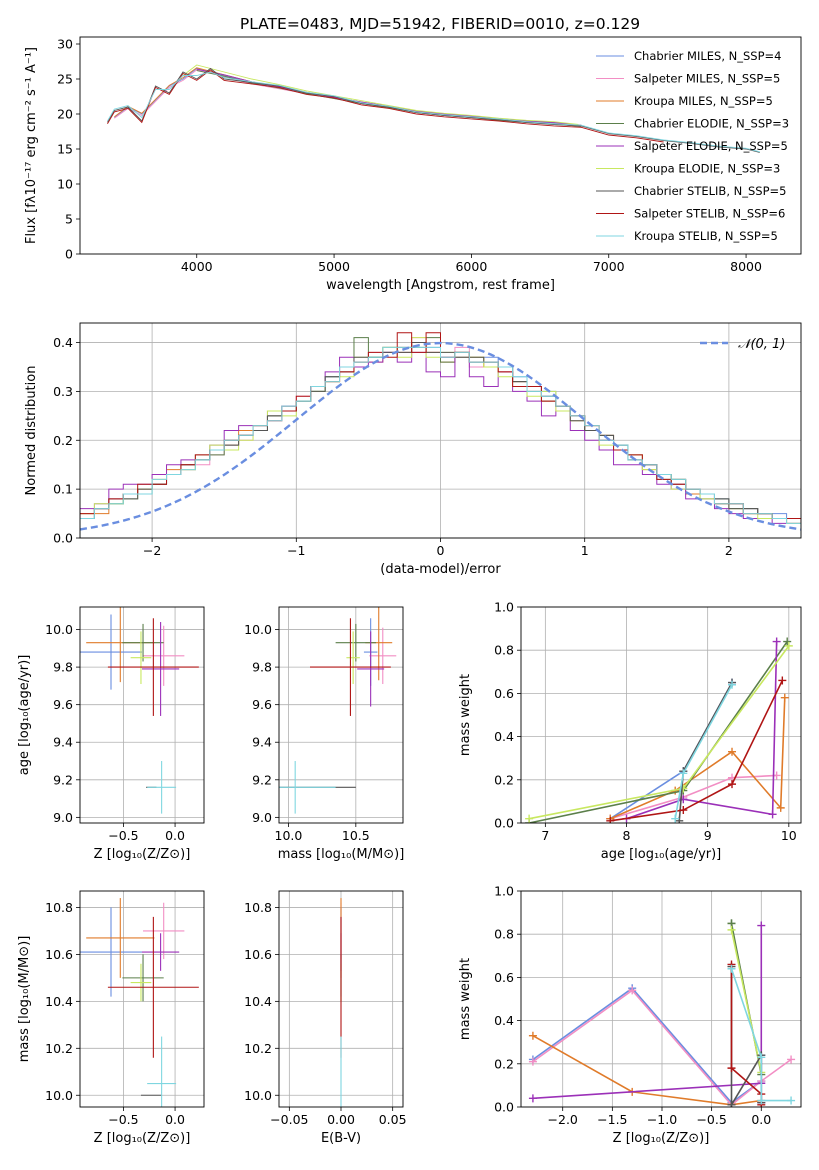 This screenshot has width=819, height=1170. What do you see at coordinates (789, 835) in the screenshot?
I see `x-tick-label: 10` at bounding box center [789, 835].